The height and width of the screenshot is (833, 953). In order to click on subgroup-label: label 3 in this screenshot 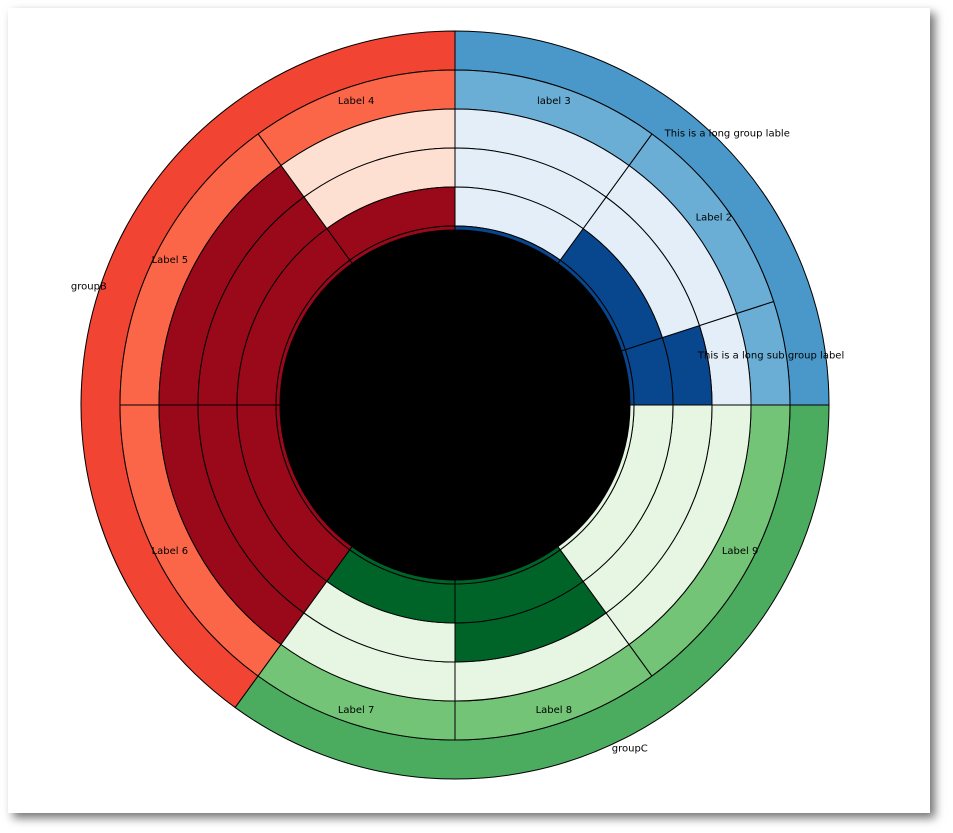, I will do `click(554, 101)`.